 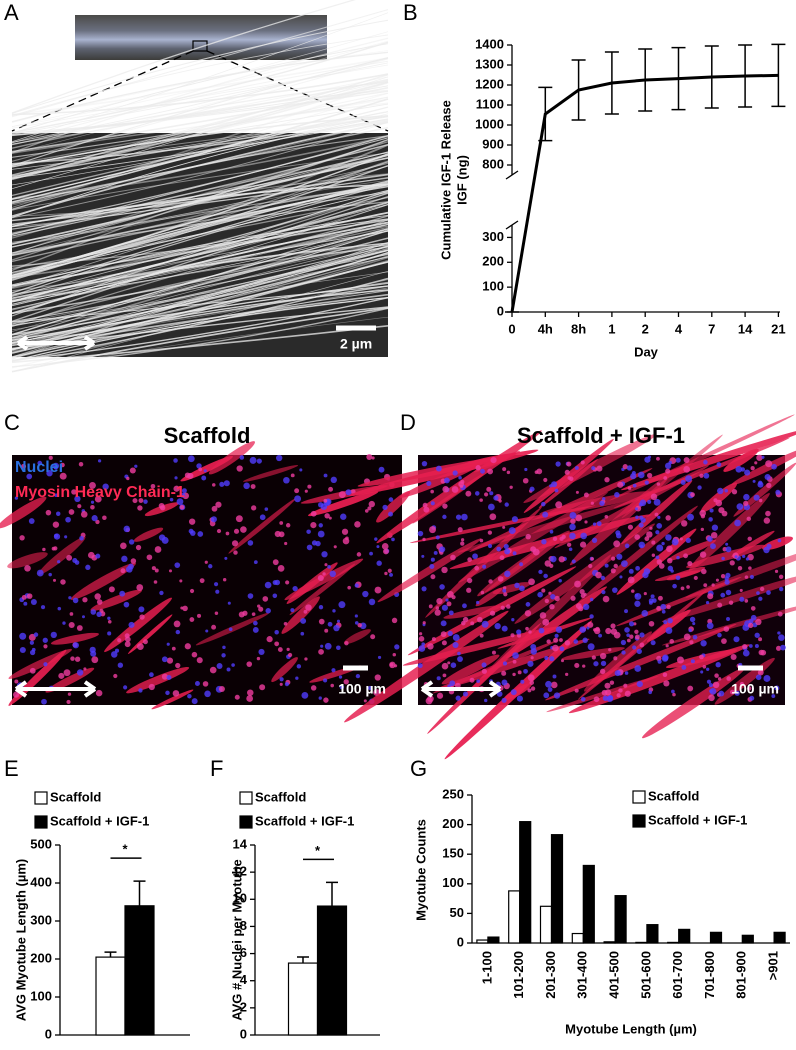 What do you see at coordinates (709, 975) in the screenshot?
I see `x-tick-label: 701-800` at bounding box center [709, 975].